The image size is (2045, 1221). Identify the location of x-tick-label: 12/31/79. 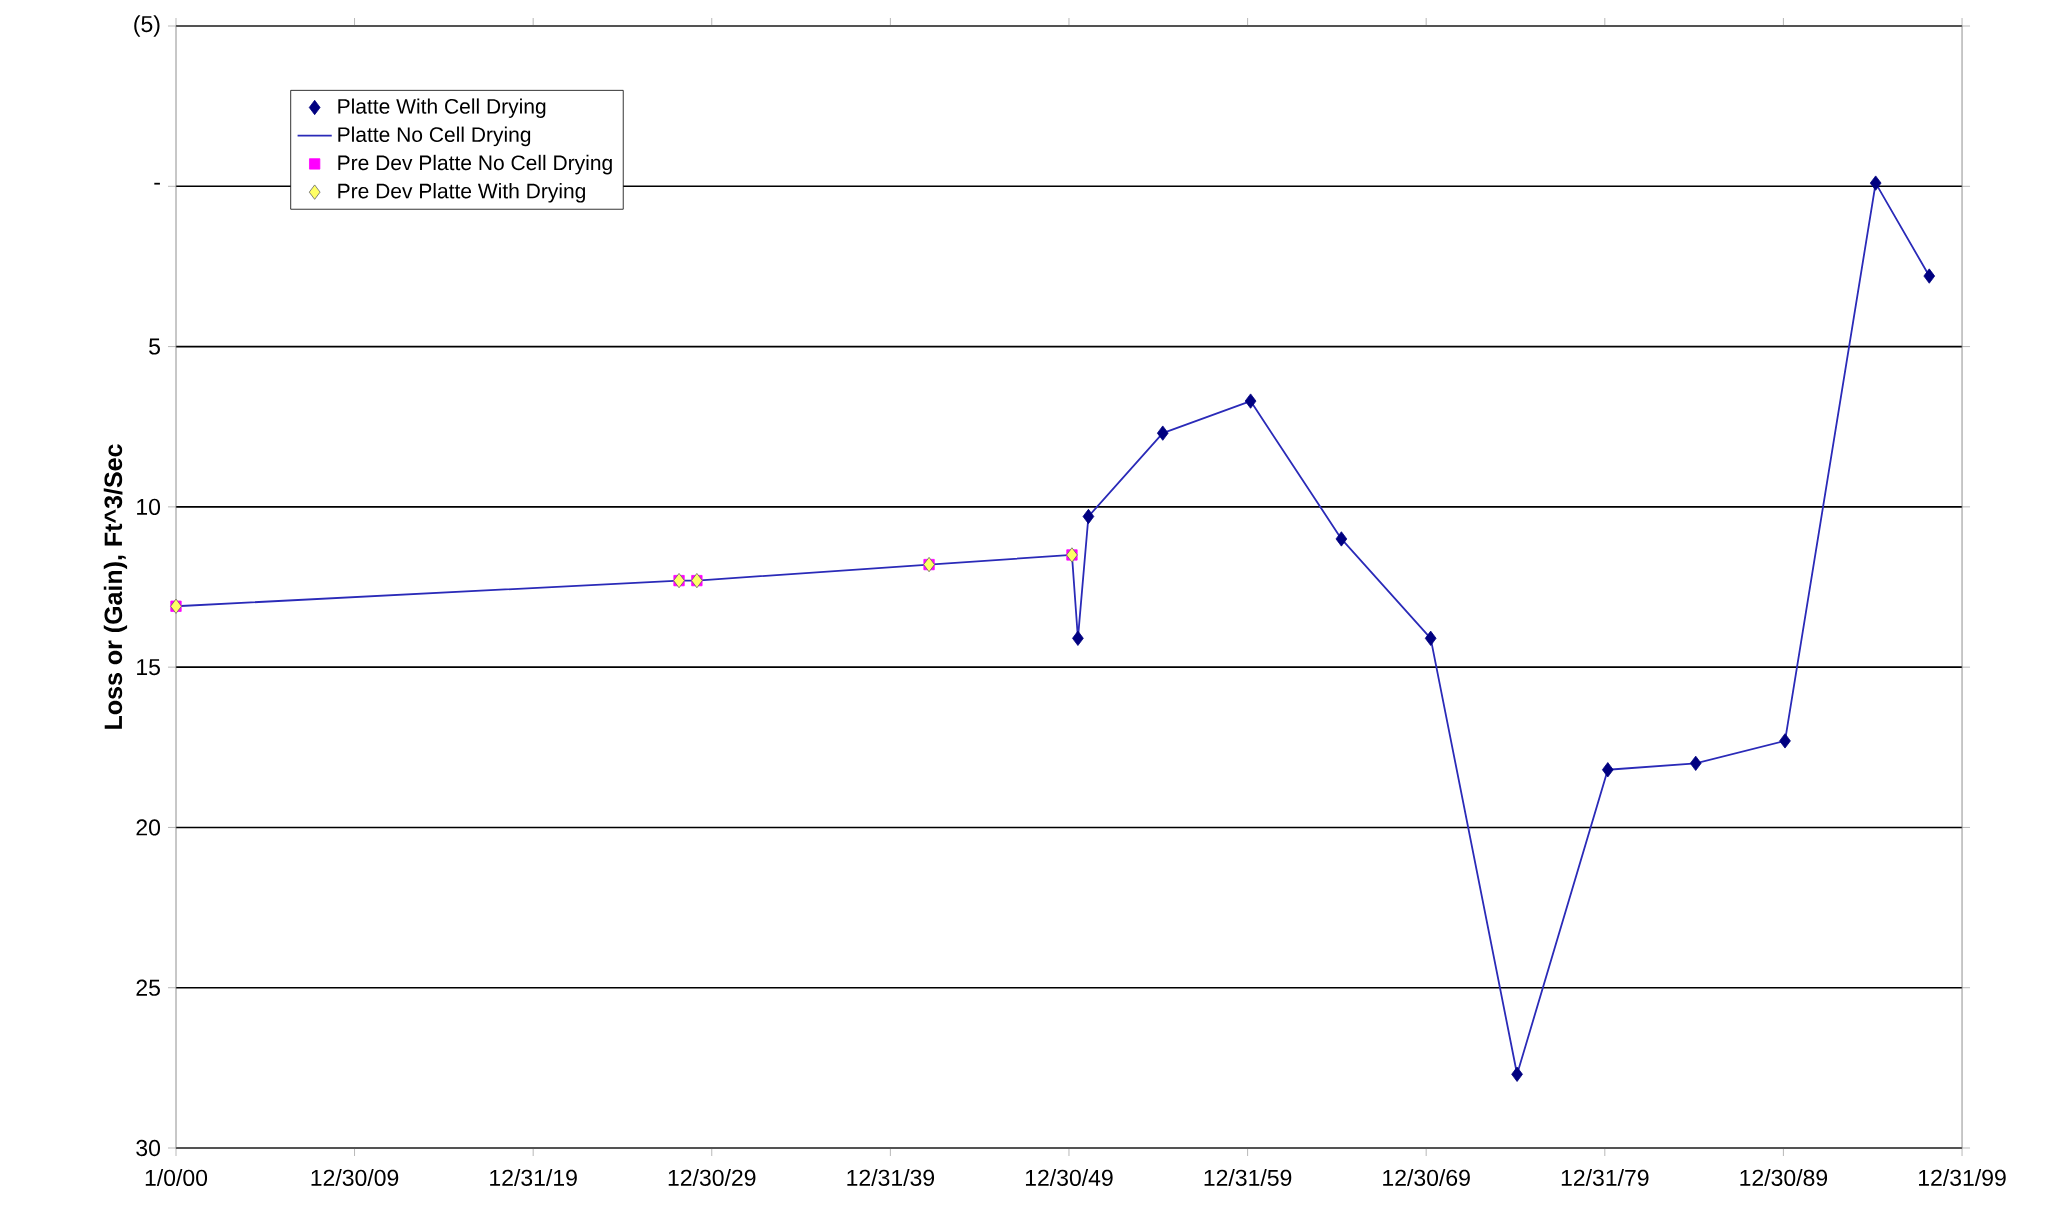
(1605, 1177).